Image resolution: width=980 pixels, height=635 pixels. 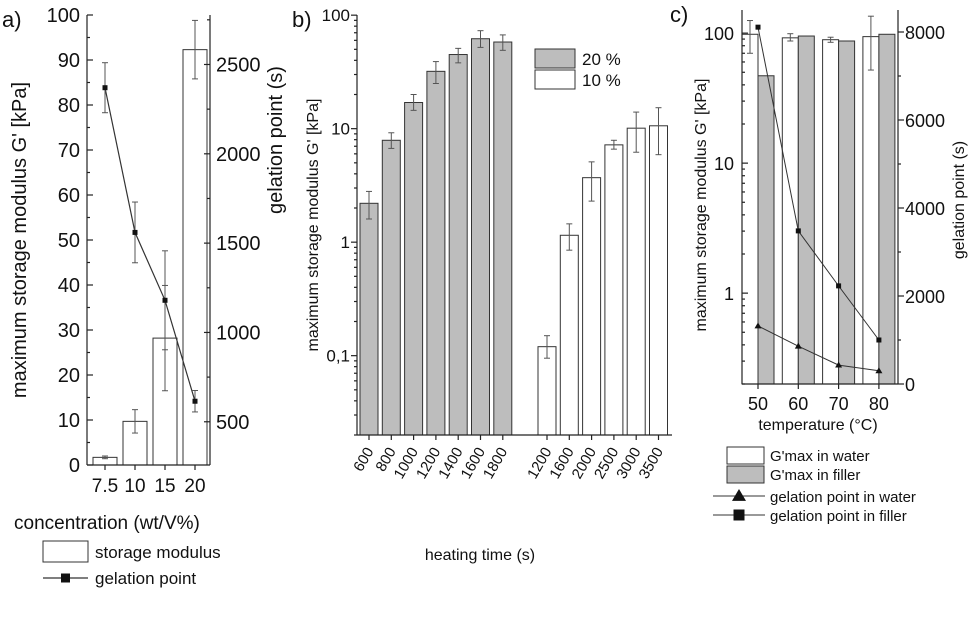 What do you see at coordinates (651, 463) in the screenshot?
I see `xtick-label-b: 3500` at bounding box center [651, 463].